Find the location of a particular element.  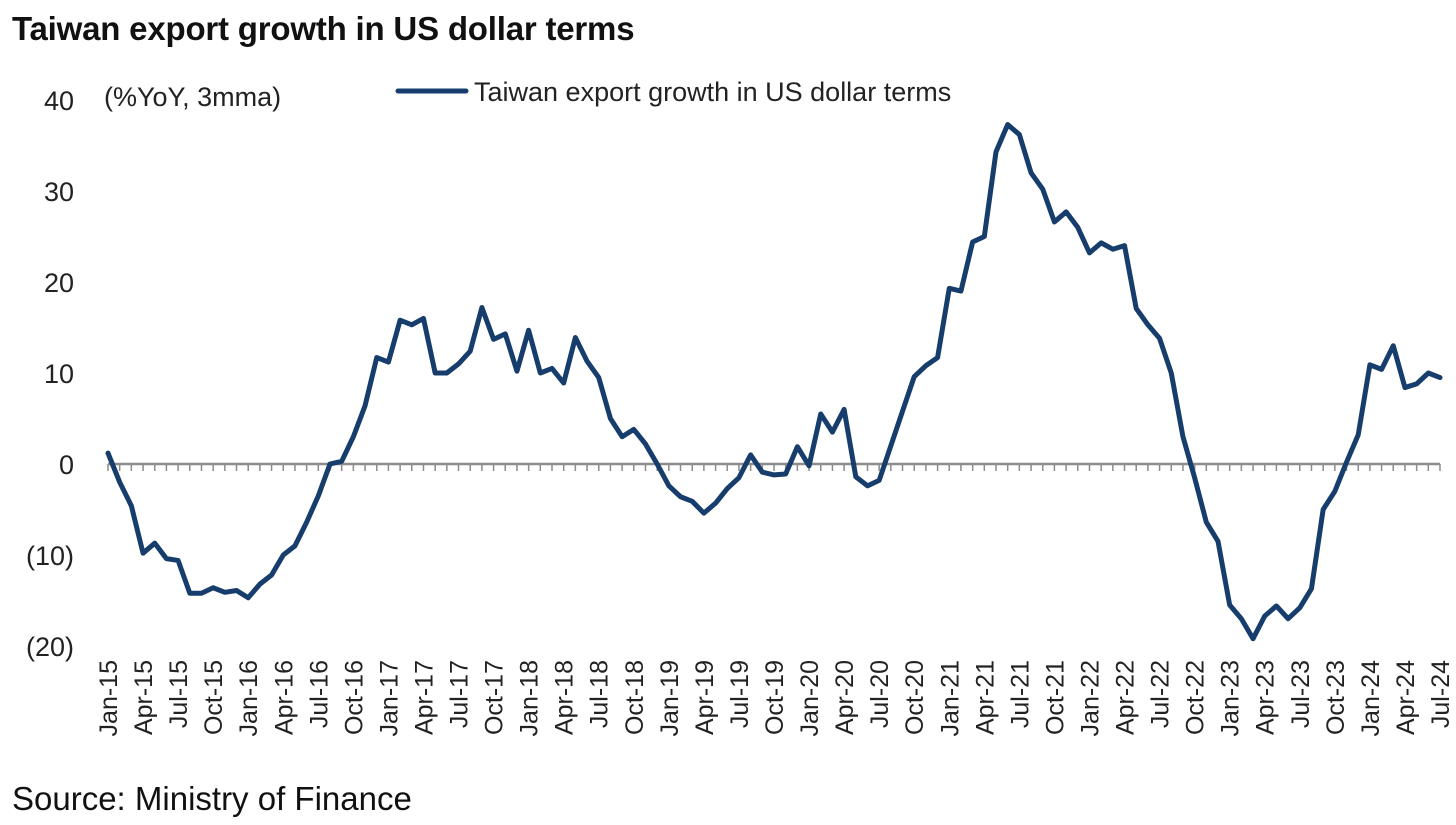

x-tick-label: Jul-21 is located at coordinates (1020, 694).